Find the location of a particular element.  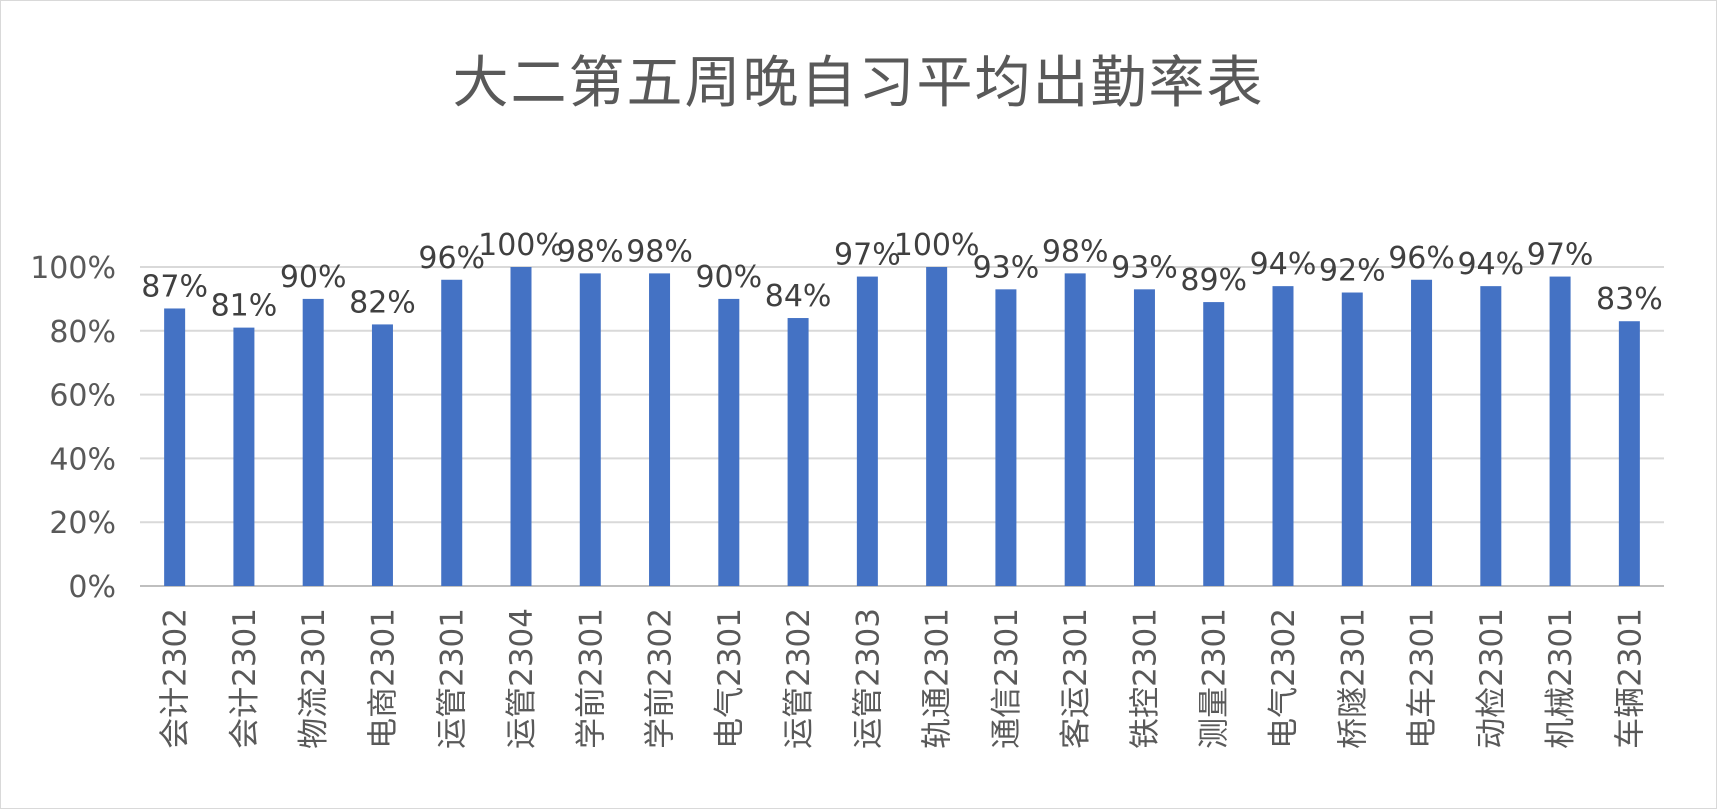

y-tick-label: 20% is located at coordinates (82, 523).